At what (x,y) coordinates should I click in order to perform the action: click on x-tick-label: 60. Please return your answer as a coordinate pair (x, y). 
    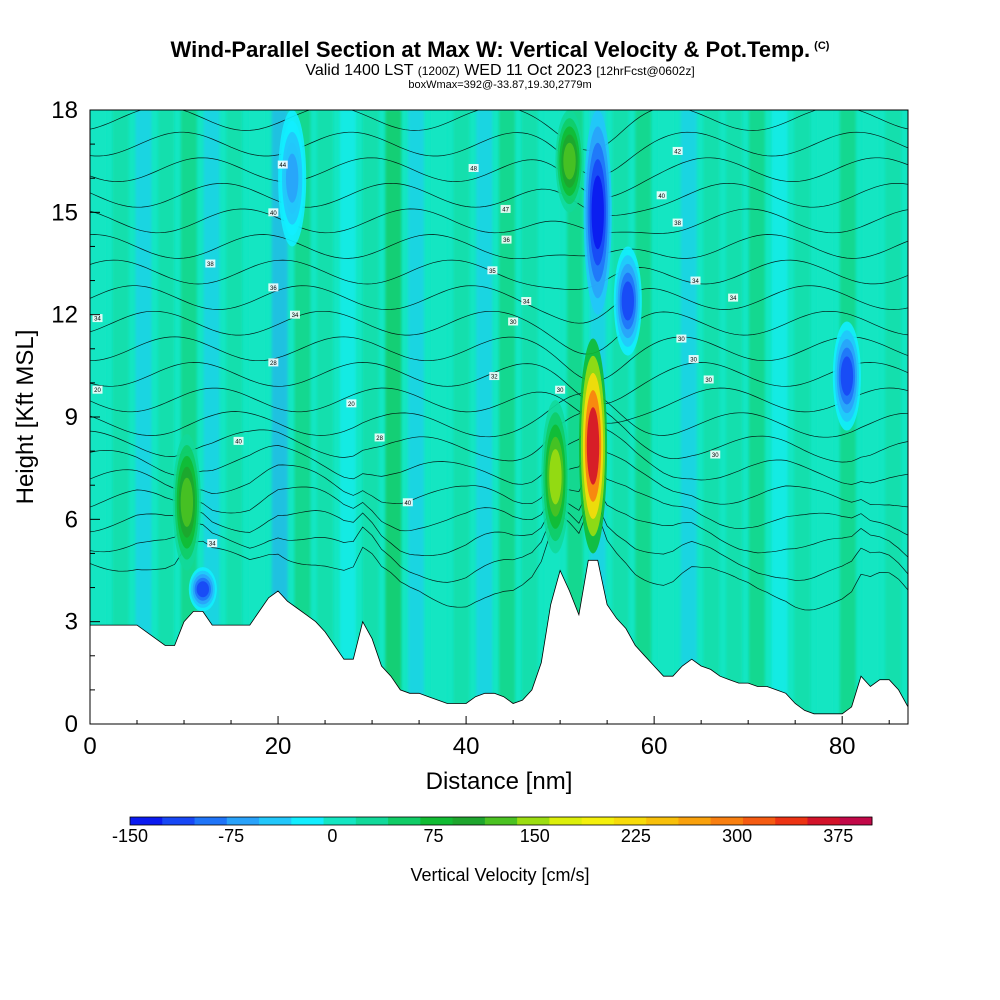
    Looking at the image, I should click on (654, 746).